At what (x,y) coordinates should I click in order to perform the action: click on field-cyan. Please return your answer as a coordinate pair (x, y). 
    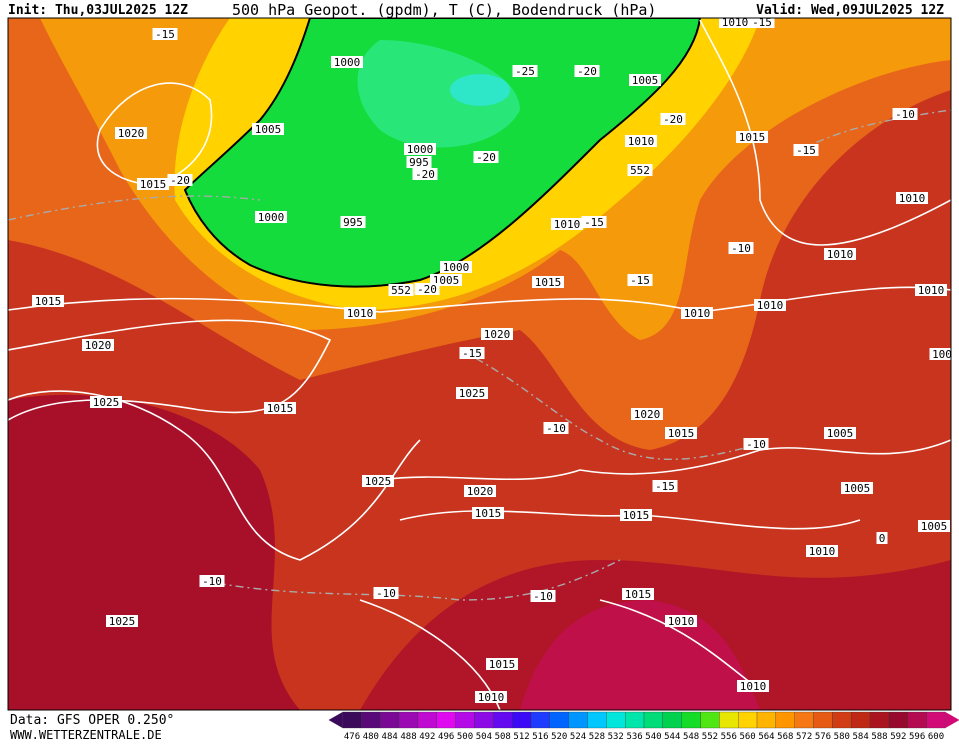
    Looking at the image, I should click on (480, 90).